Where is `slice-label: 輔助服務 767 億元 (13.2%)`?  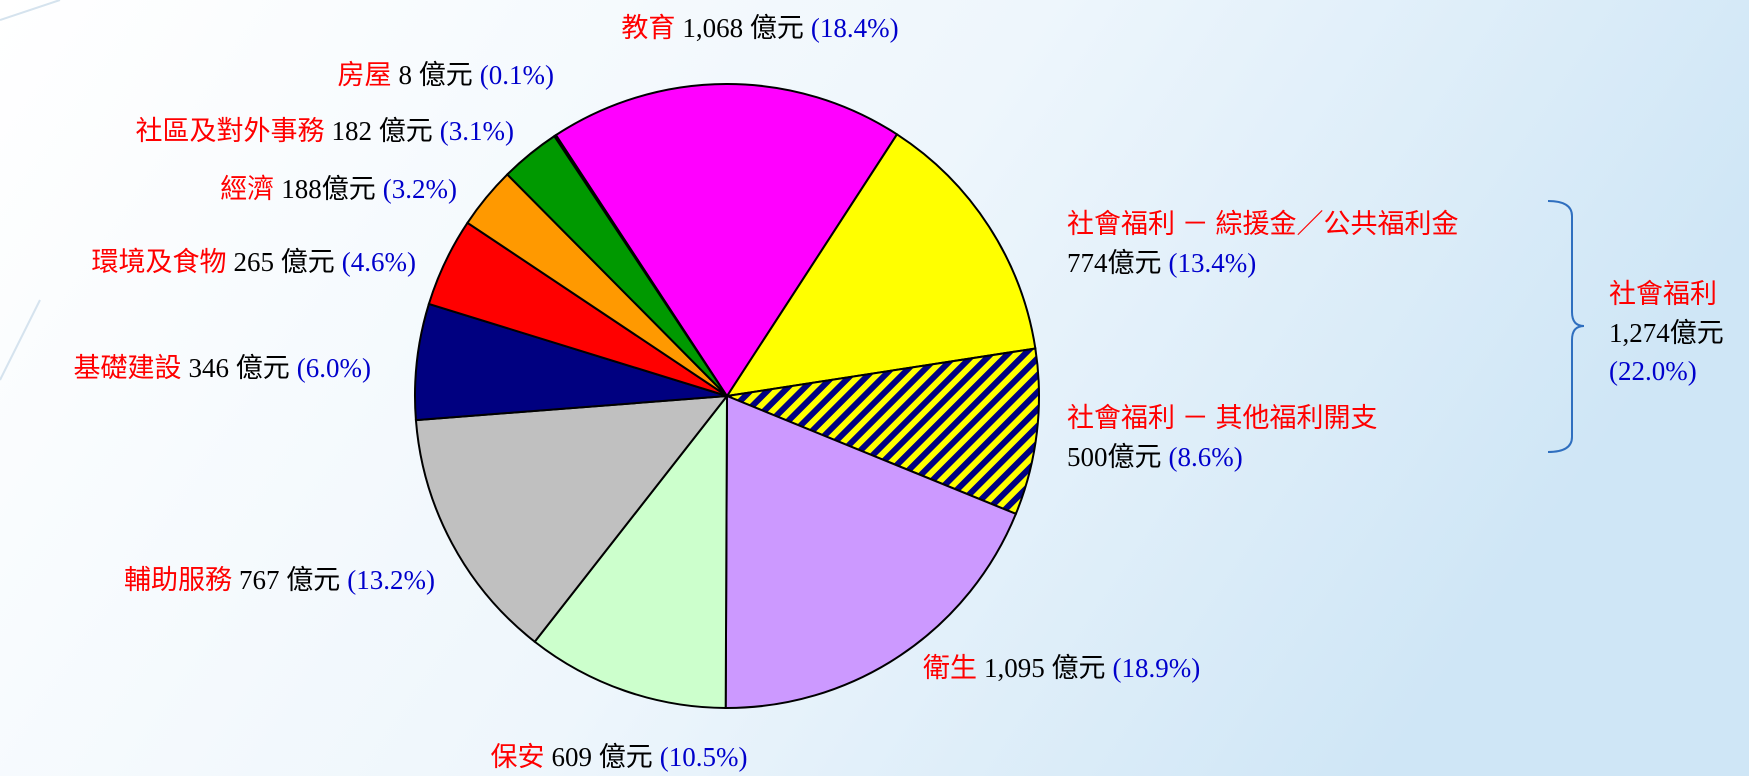
slice-label: 輔助服務 767 億元 (13.2%) is located at coordinates (279, 580).